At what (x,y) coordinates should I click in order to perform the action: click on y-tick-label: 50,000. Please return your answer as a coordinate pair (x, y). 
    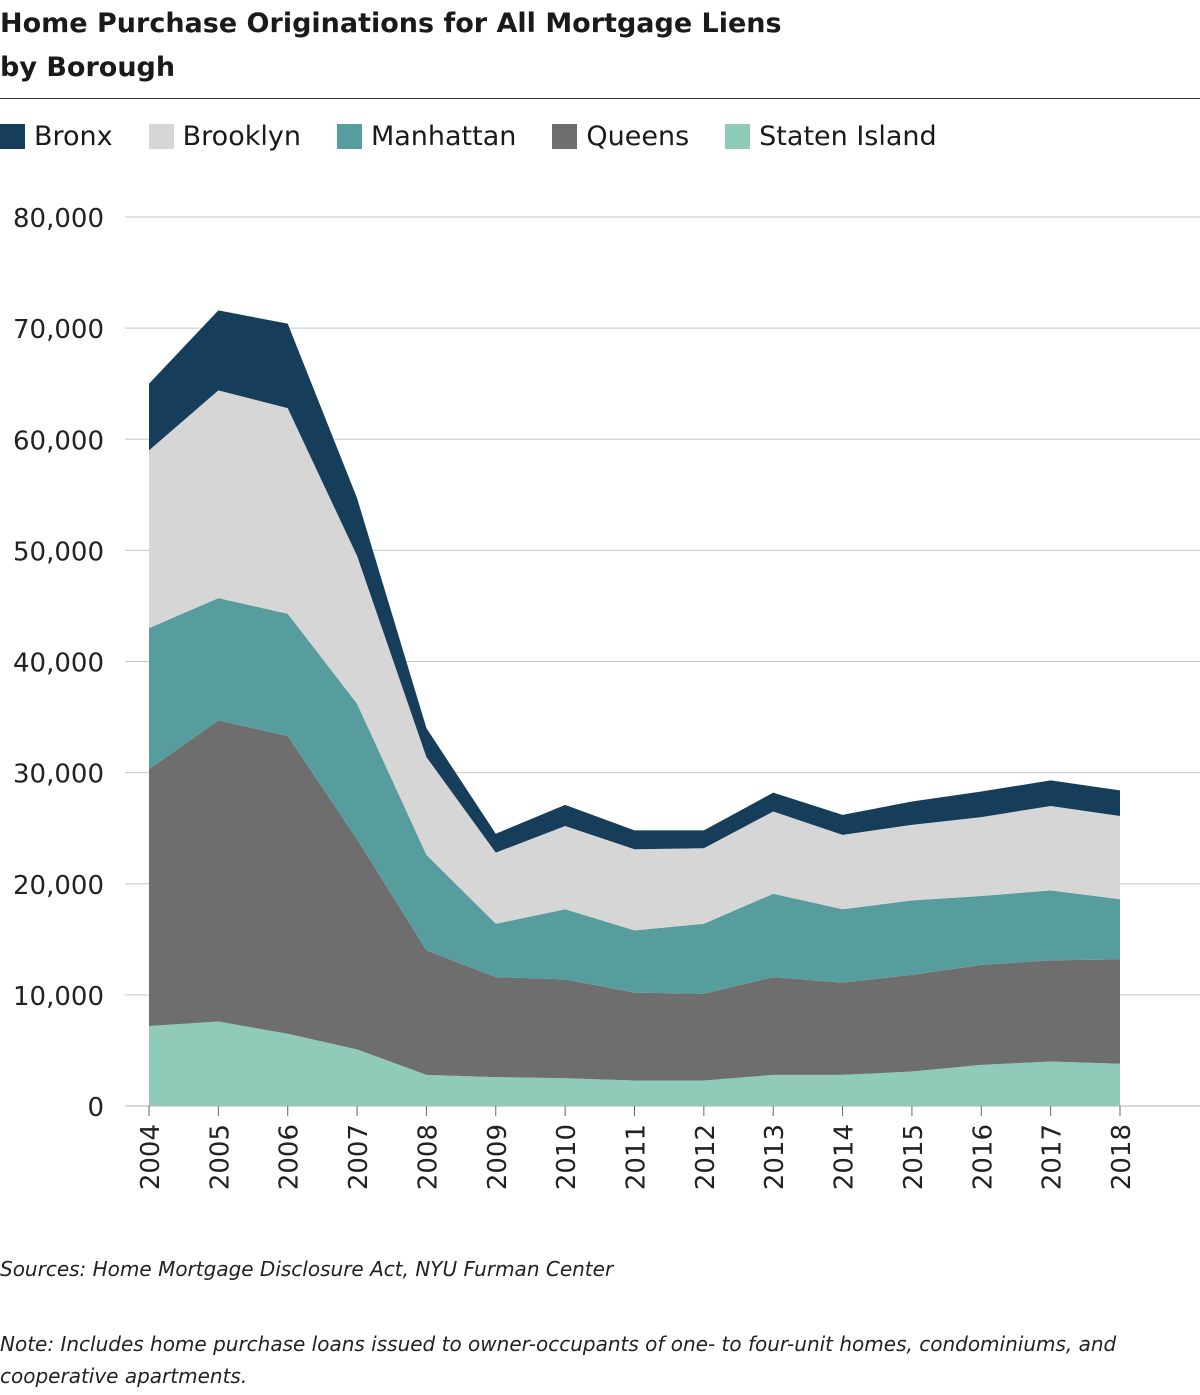
    Looking at the image, I should click on (58, 552).